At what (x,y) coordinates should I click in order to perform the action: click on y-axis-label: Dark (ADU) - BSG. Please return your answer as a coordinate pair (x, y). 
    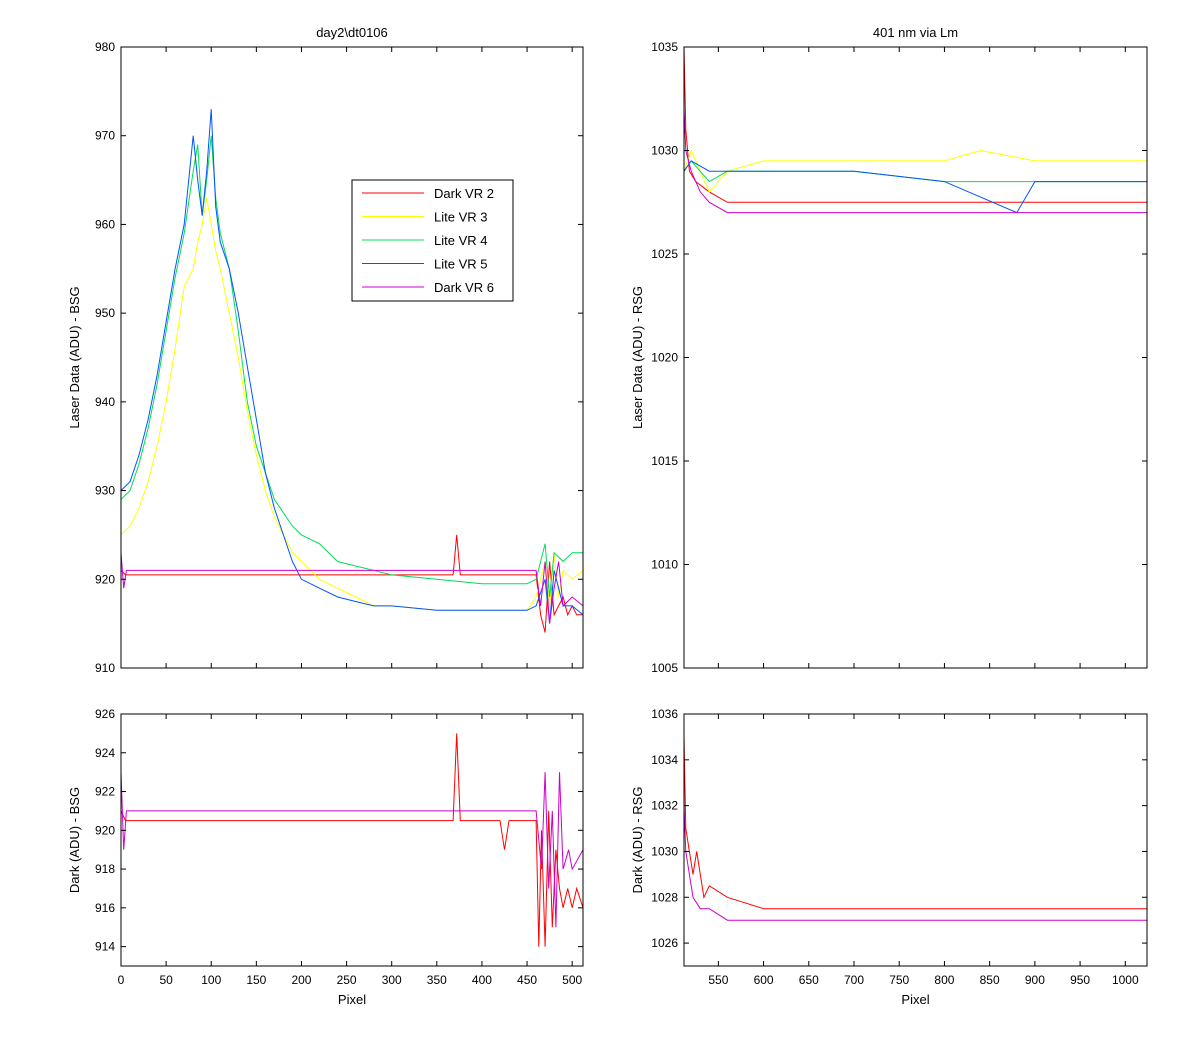
    Looking at the image, I should click on (74, 840).